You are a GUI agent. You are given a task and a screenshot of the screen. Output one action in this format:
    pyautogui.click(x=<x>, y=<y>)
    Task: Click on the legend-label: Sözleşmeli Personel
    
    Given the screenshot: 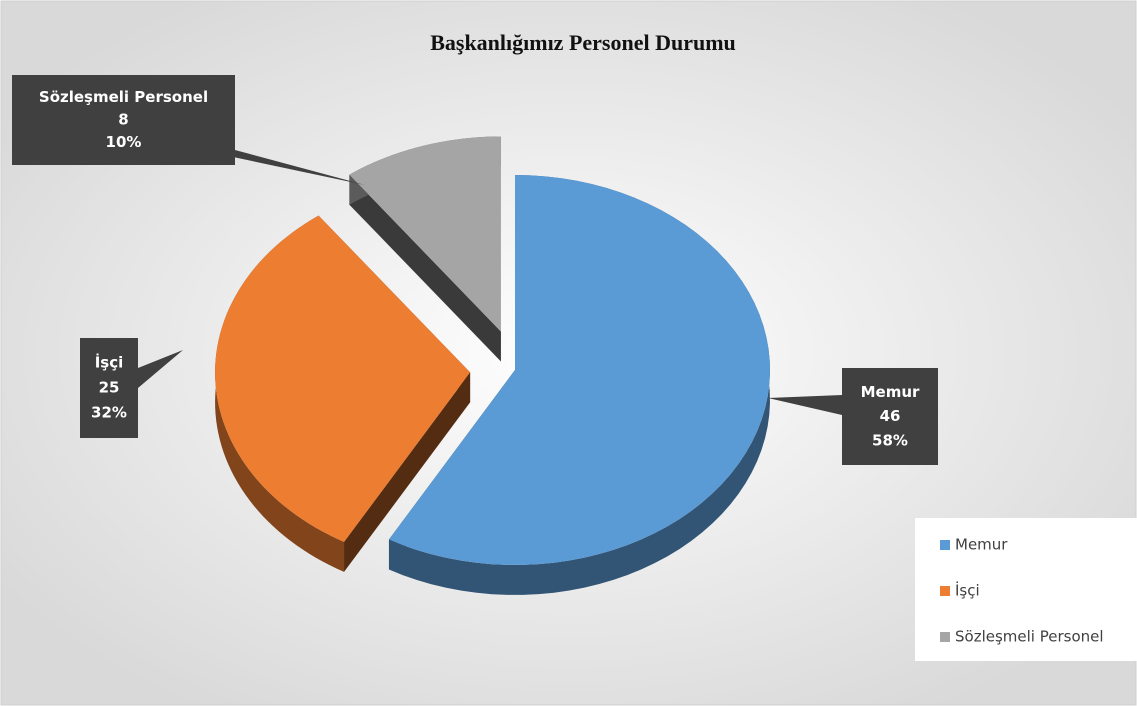 What is the action you would take?
    pyautogui.click(x=1029, y=637)
    